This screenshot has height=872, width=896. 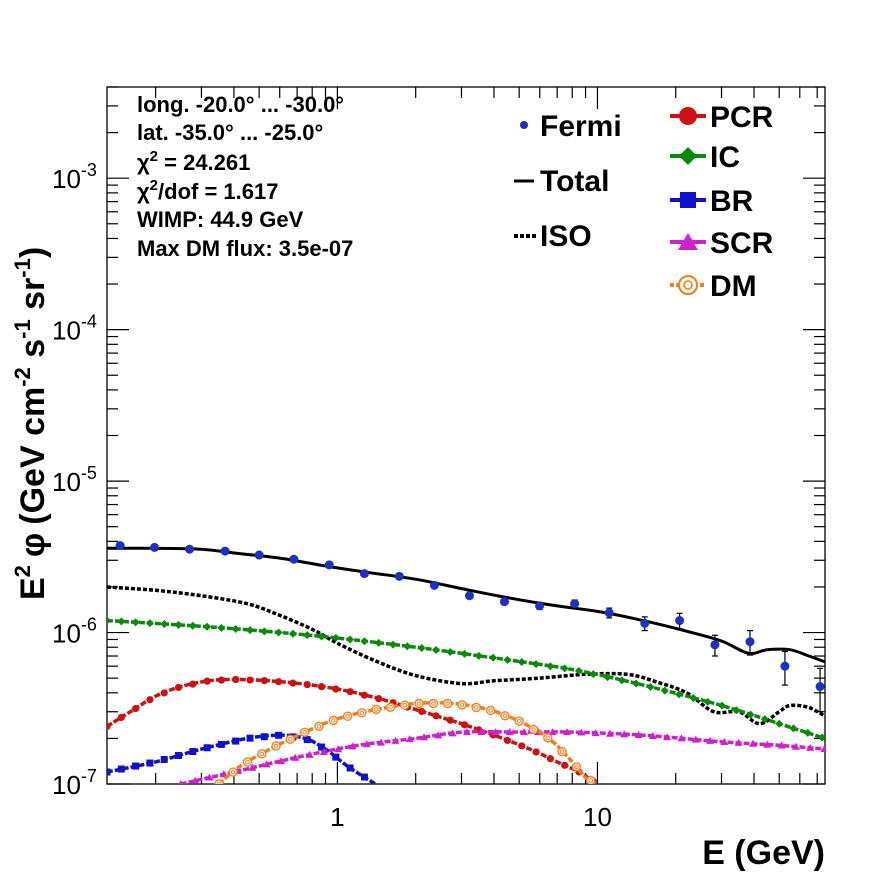 I want to click on info-longitude: long. -20.0° ... -30.0°, so click(x=240, y=104).